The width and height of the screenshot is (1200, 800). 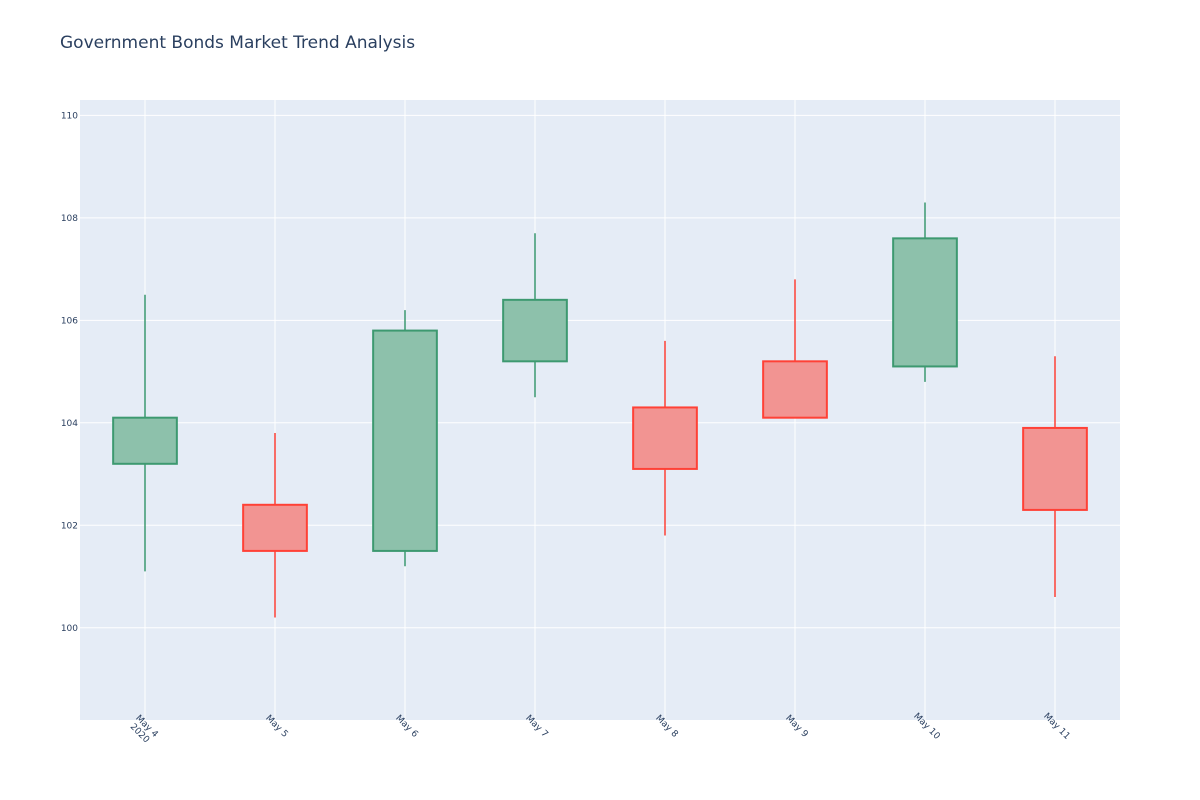 I want to click on y-axis-ticks: 100 102 104 106 108 110, so click(x=69, y=372).